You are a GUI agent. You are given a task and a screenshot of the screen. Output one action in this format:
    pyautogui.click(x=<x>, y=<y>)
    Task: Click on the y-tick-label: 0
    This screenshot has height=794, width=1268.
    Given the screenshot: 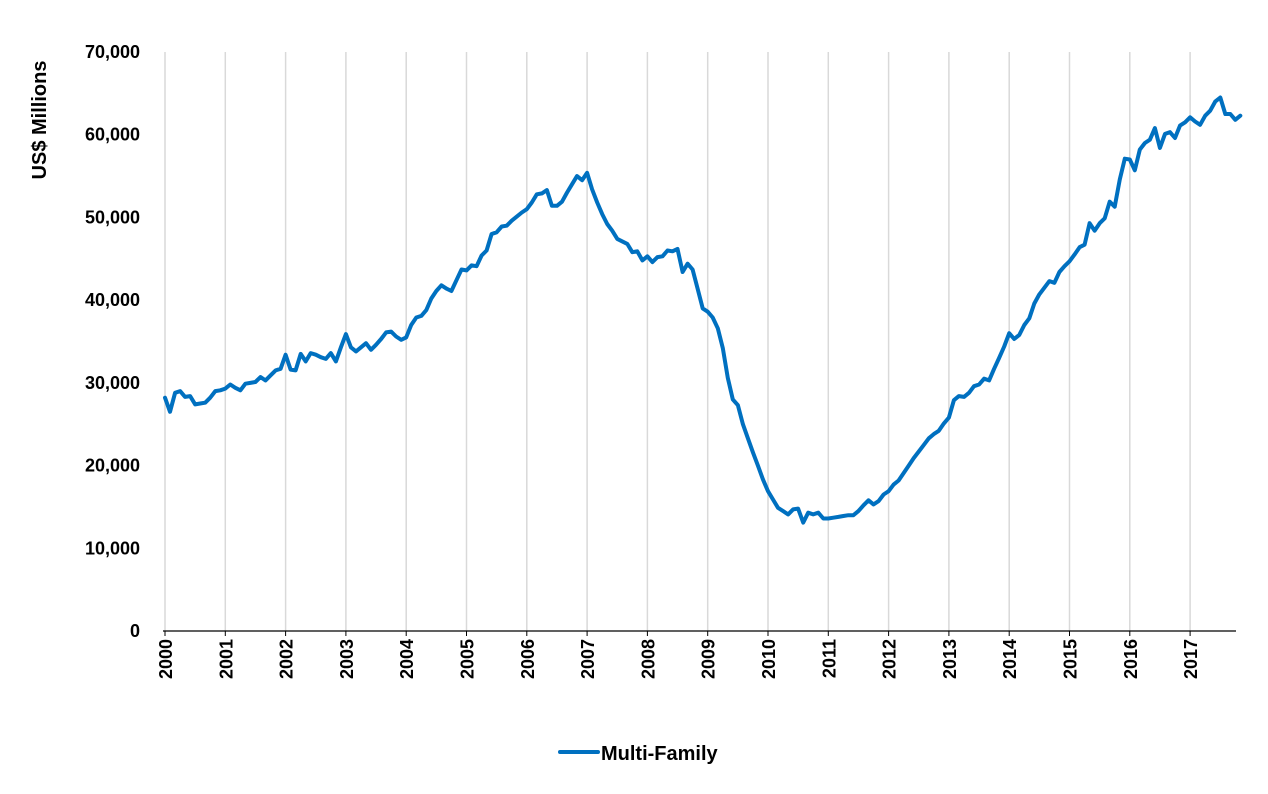 What is the action you would take?
    pyautogui.click(x=135, y=631)
    